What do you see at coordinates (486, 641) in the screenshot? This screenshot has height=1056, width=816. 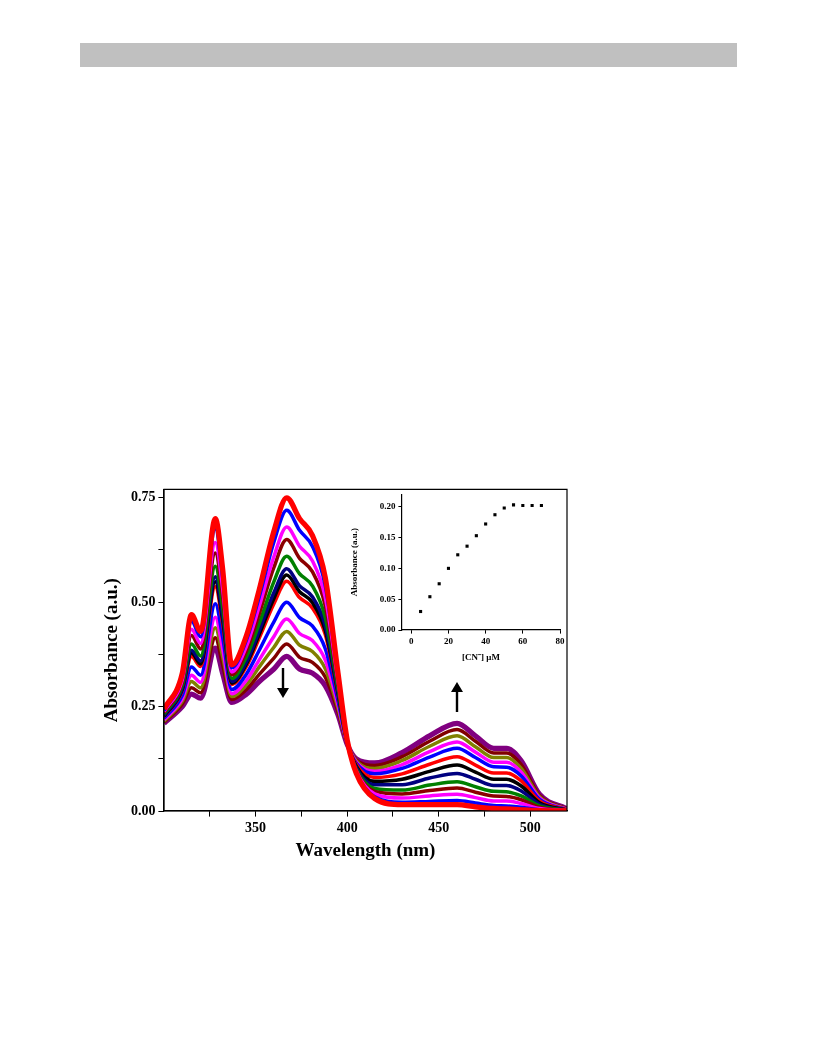 I see `x-tick-label: 40` at bounding box center [486, 641].